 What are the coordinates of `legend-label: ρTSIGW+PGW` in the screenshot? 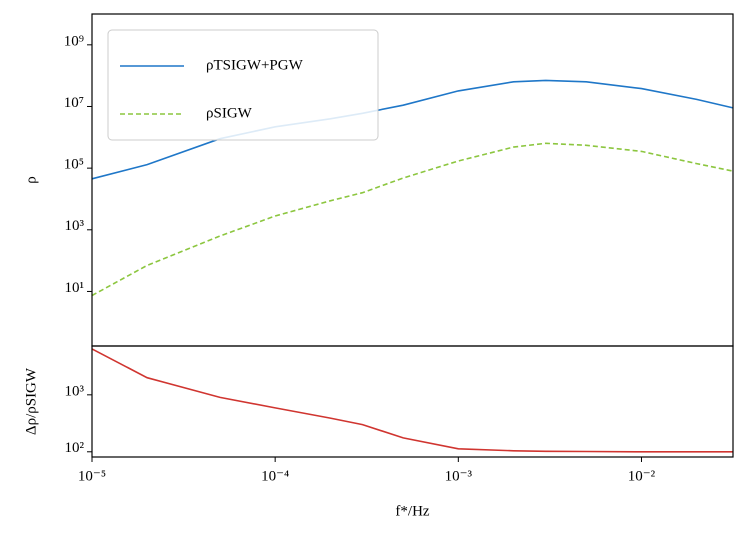 It's located at (255, 65).